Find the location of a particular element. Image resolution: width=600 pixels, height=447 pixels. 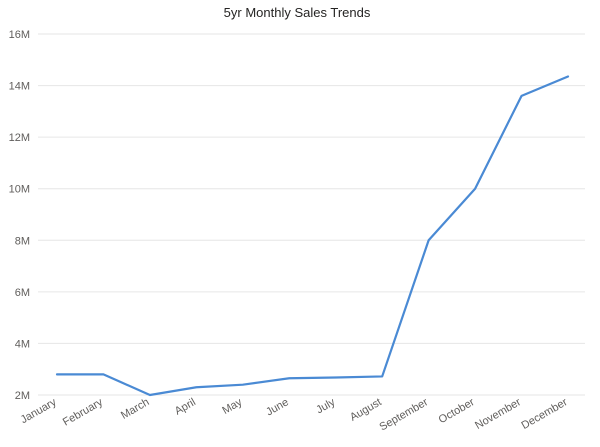

y-axis-ticks: 2M 4M 6M 8M 10M 12M 14M 16M is located at coordinates (19, 215).